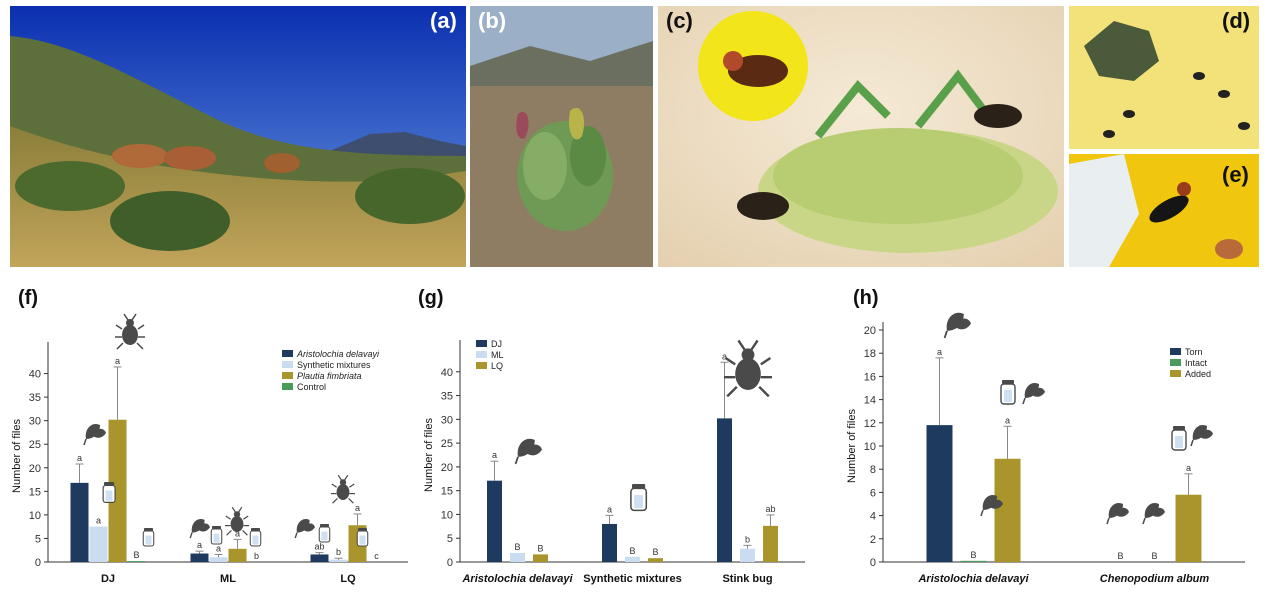 This screenshot has height=600, width=1270. What do you see at coordinates (561, 136) in the screenshot?
I see `photo-b` at bounding box center [561, 136].